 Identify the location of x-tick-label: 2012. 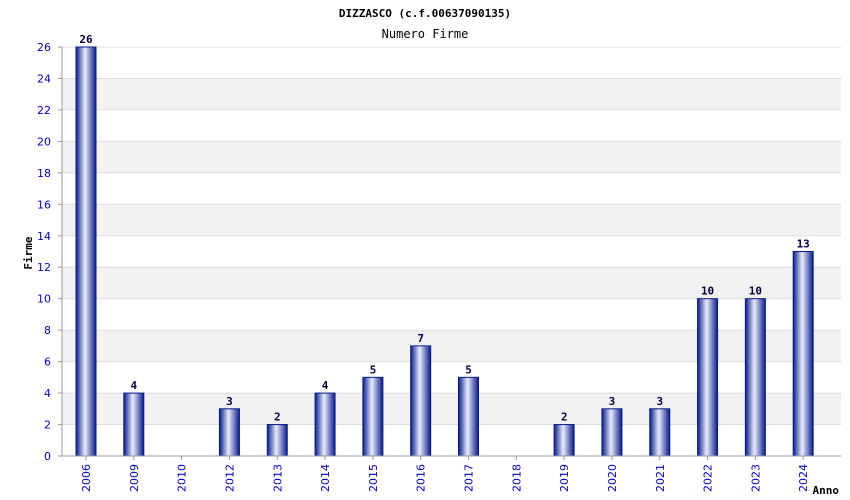
(229, 478).